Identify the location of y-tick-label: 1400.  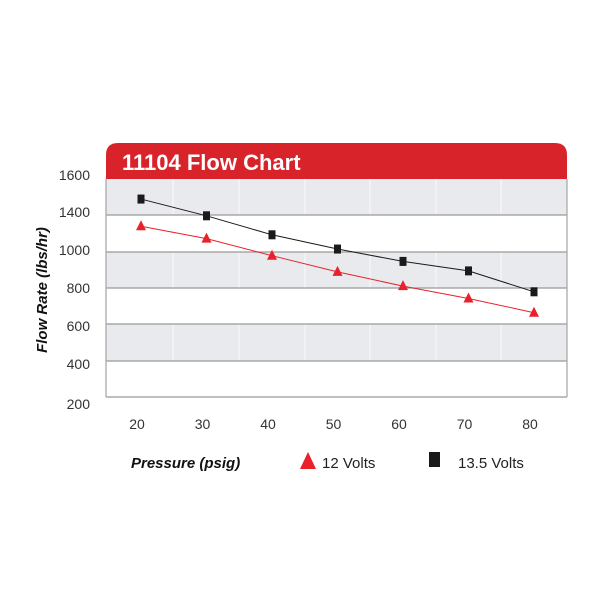
(74, 212).